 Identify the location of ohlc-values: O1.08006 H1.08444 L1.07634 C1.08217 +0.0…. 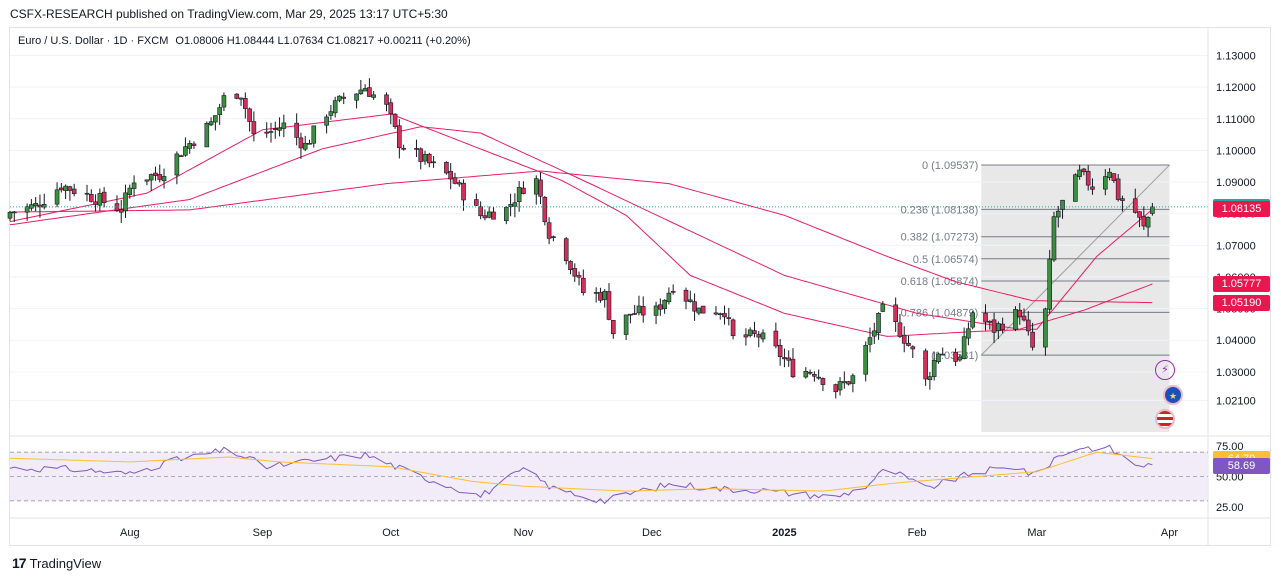
(323, 41).